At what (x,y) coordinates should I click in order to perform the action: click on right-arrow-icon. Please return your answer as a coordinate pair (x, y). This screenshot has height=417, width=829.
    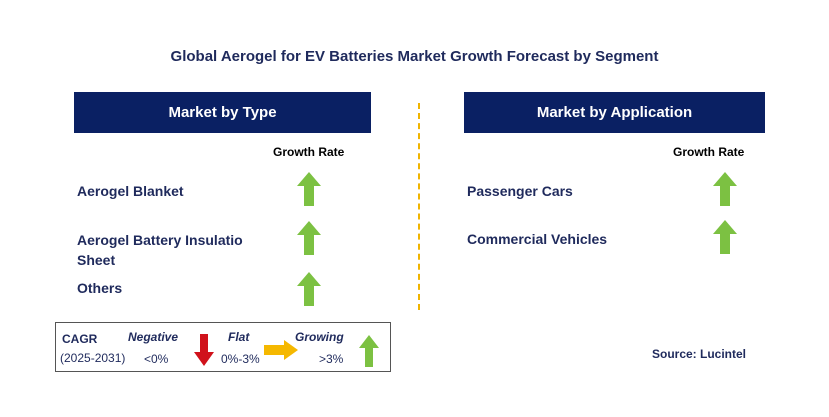
    Looking at the image, I should click on (281, 350).